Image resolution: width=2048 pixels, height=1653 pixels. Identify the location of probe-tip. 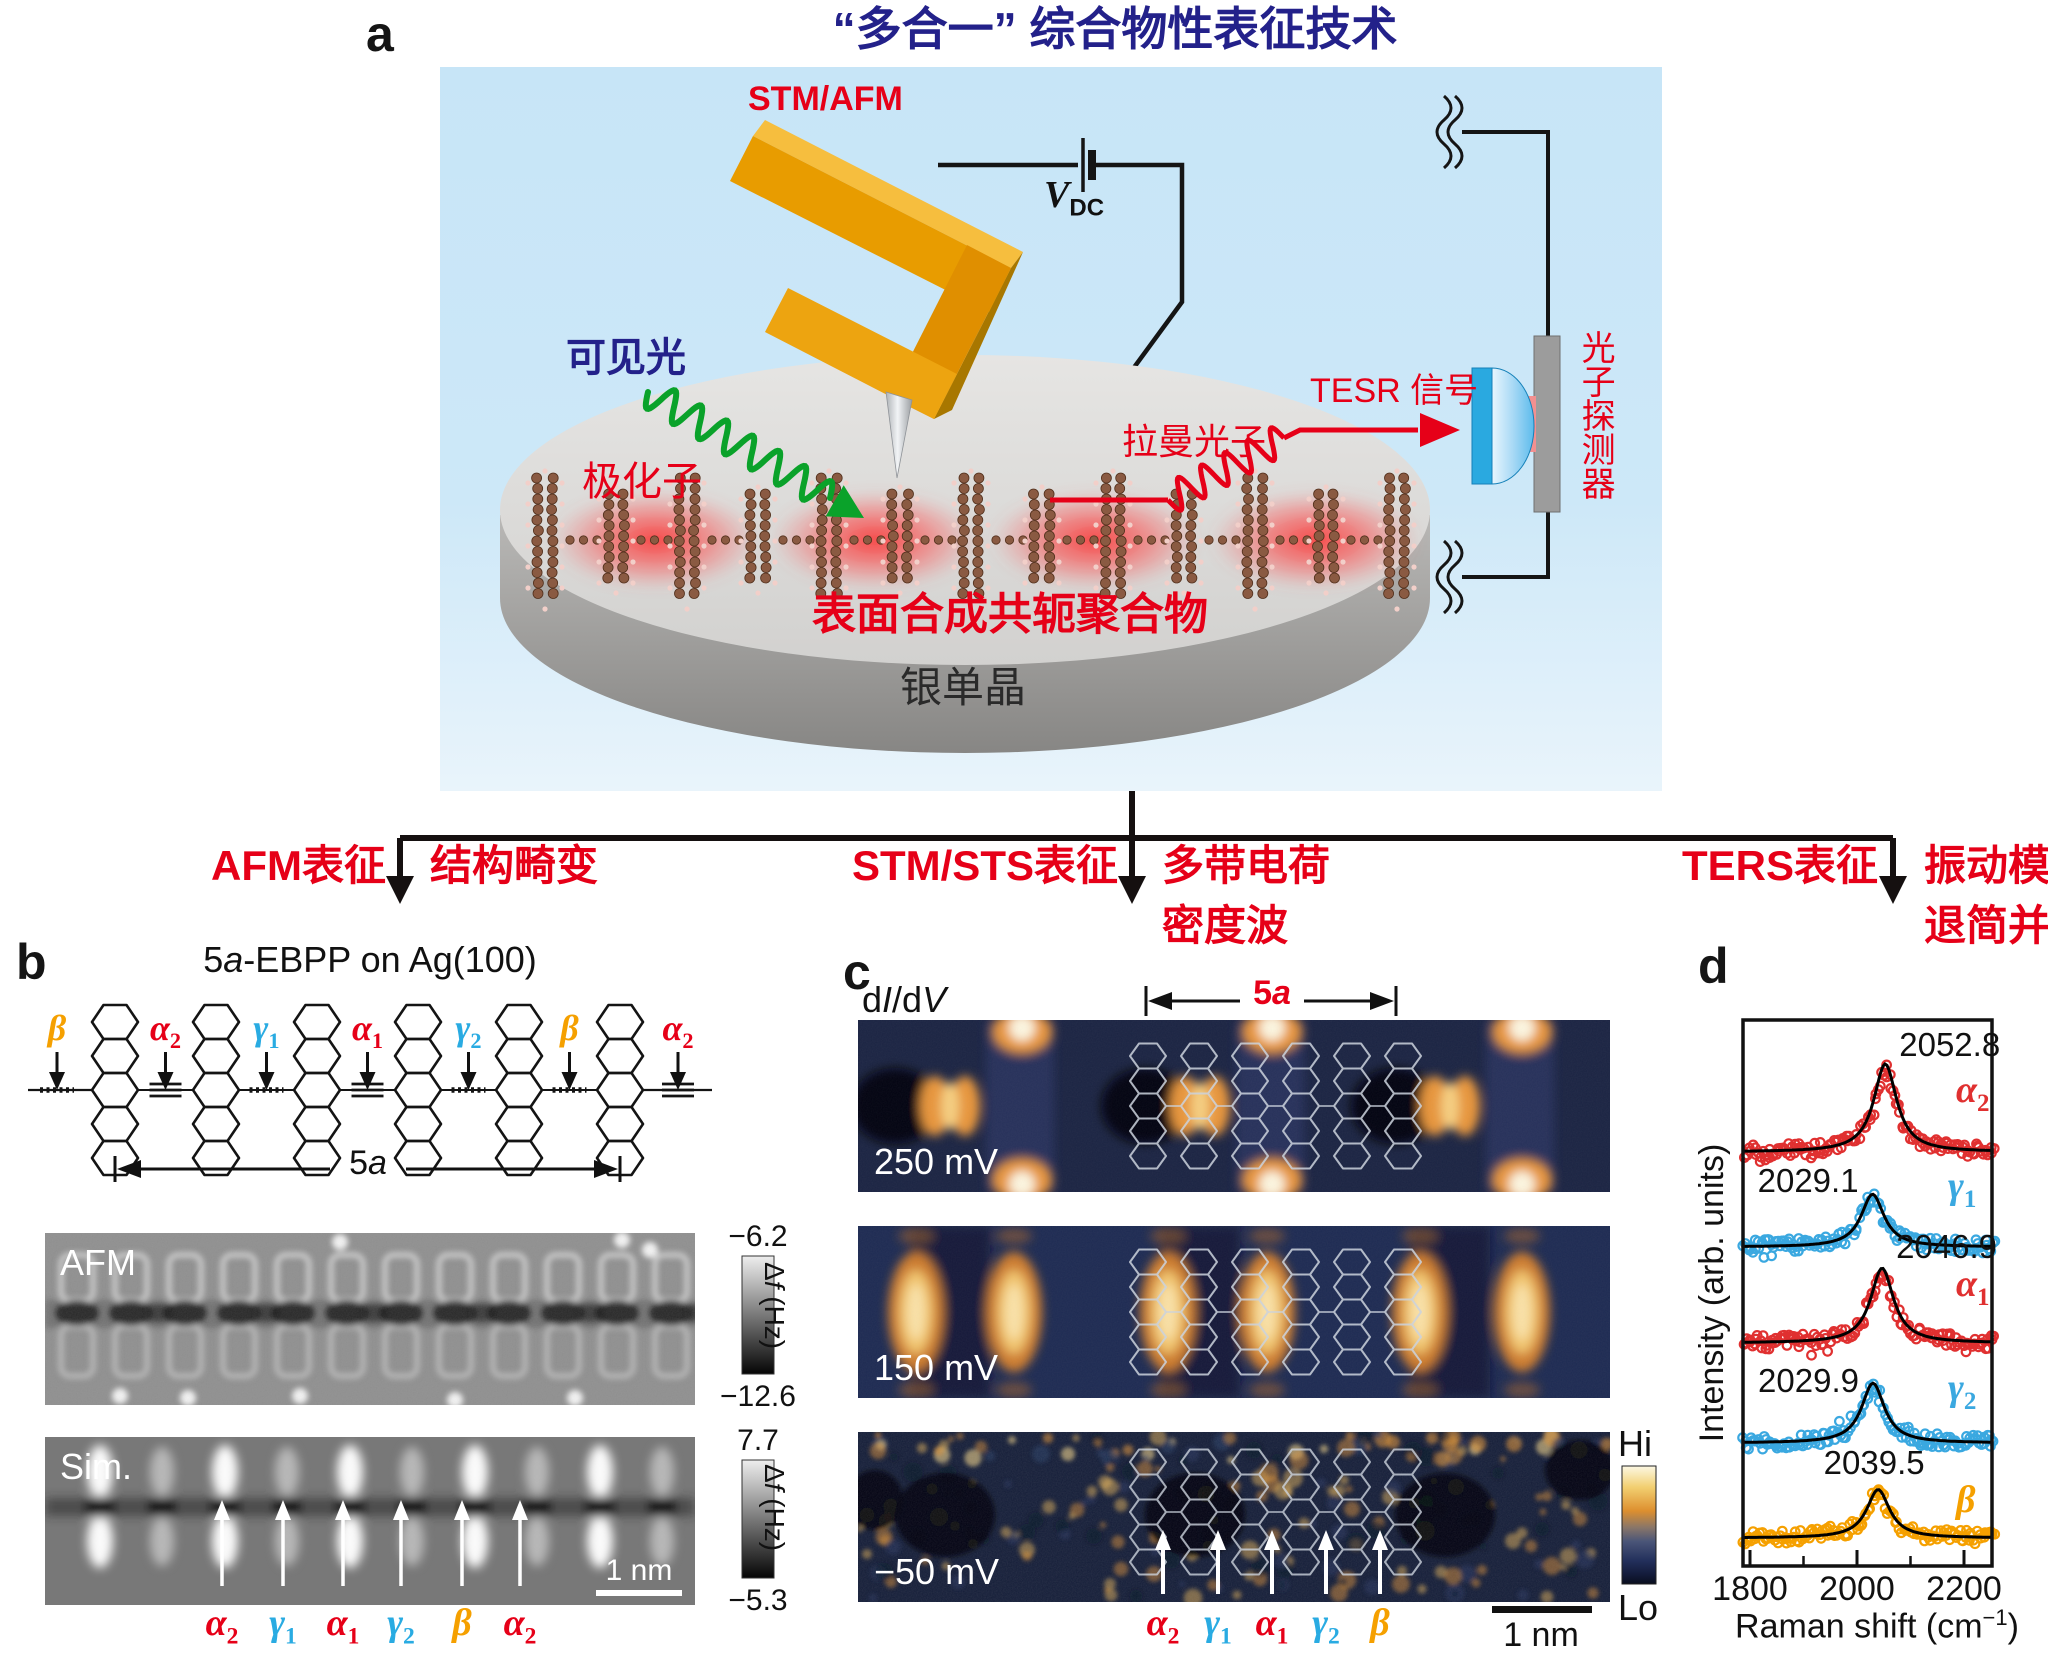
(899, 435).